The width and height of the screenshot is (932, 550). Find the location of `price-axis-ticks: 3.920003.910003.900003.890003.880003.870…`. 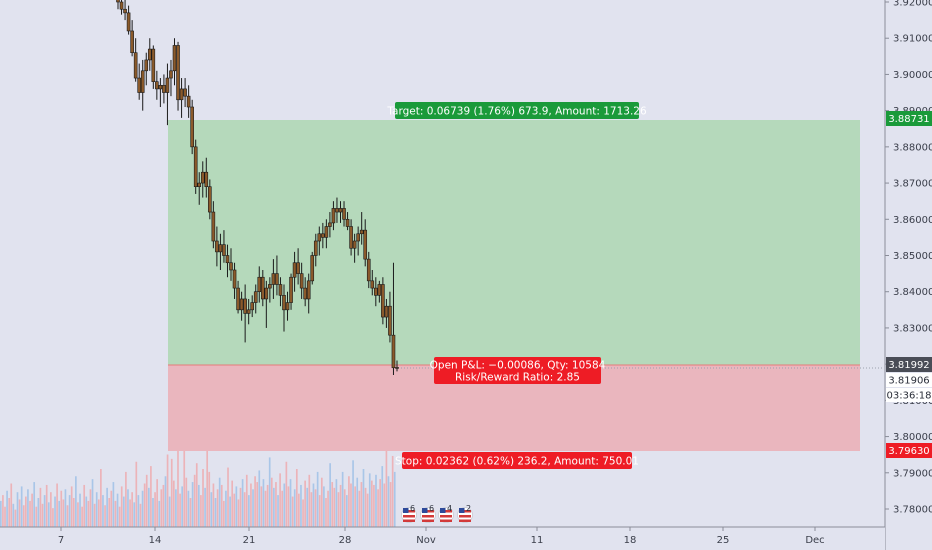

price-axis-ticks: 3.920003.910003.900003.890003.880003.870… is located at coordinates (908, 258).